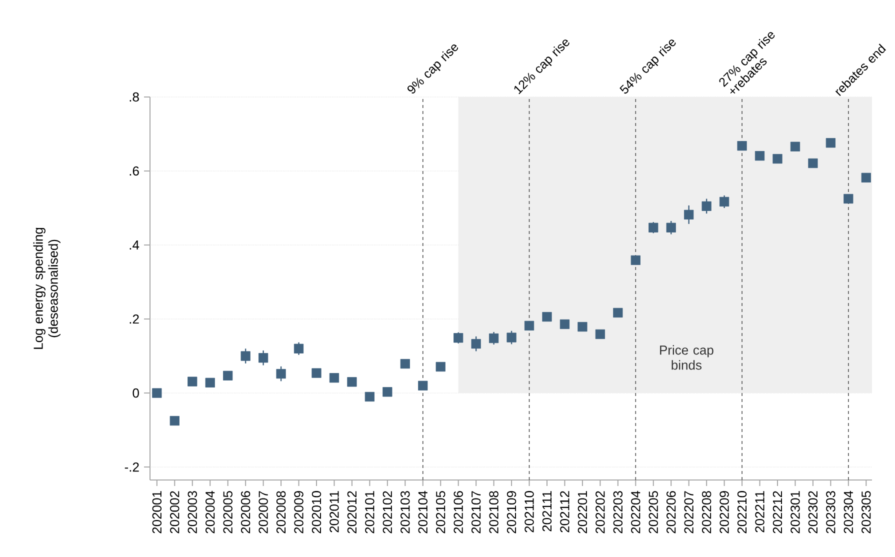 Image resolution: width=895 pixels, height=557 pixels. What do you see at coordinates (210, 512) in the screenshot?
I see `x-tick-label: 202004` at bounding box center [210, 512].